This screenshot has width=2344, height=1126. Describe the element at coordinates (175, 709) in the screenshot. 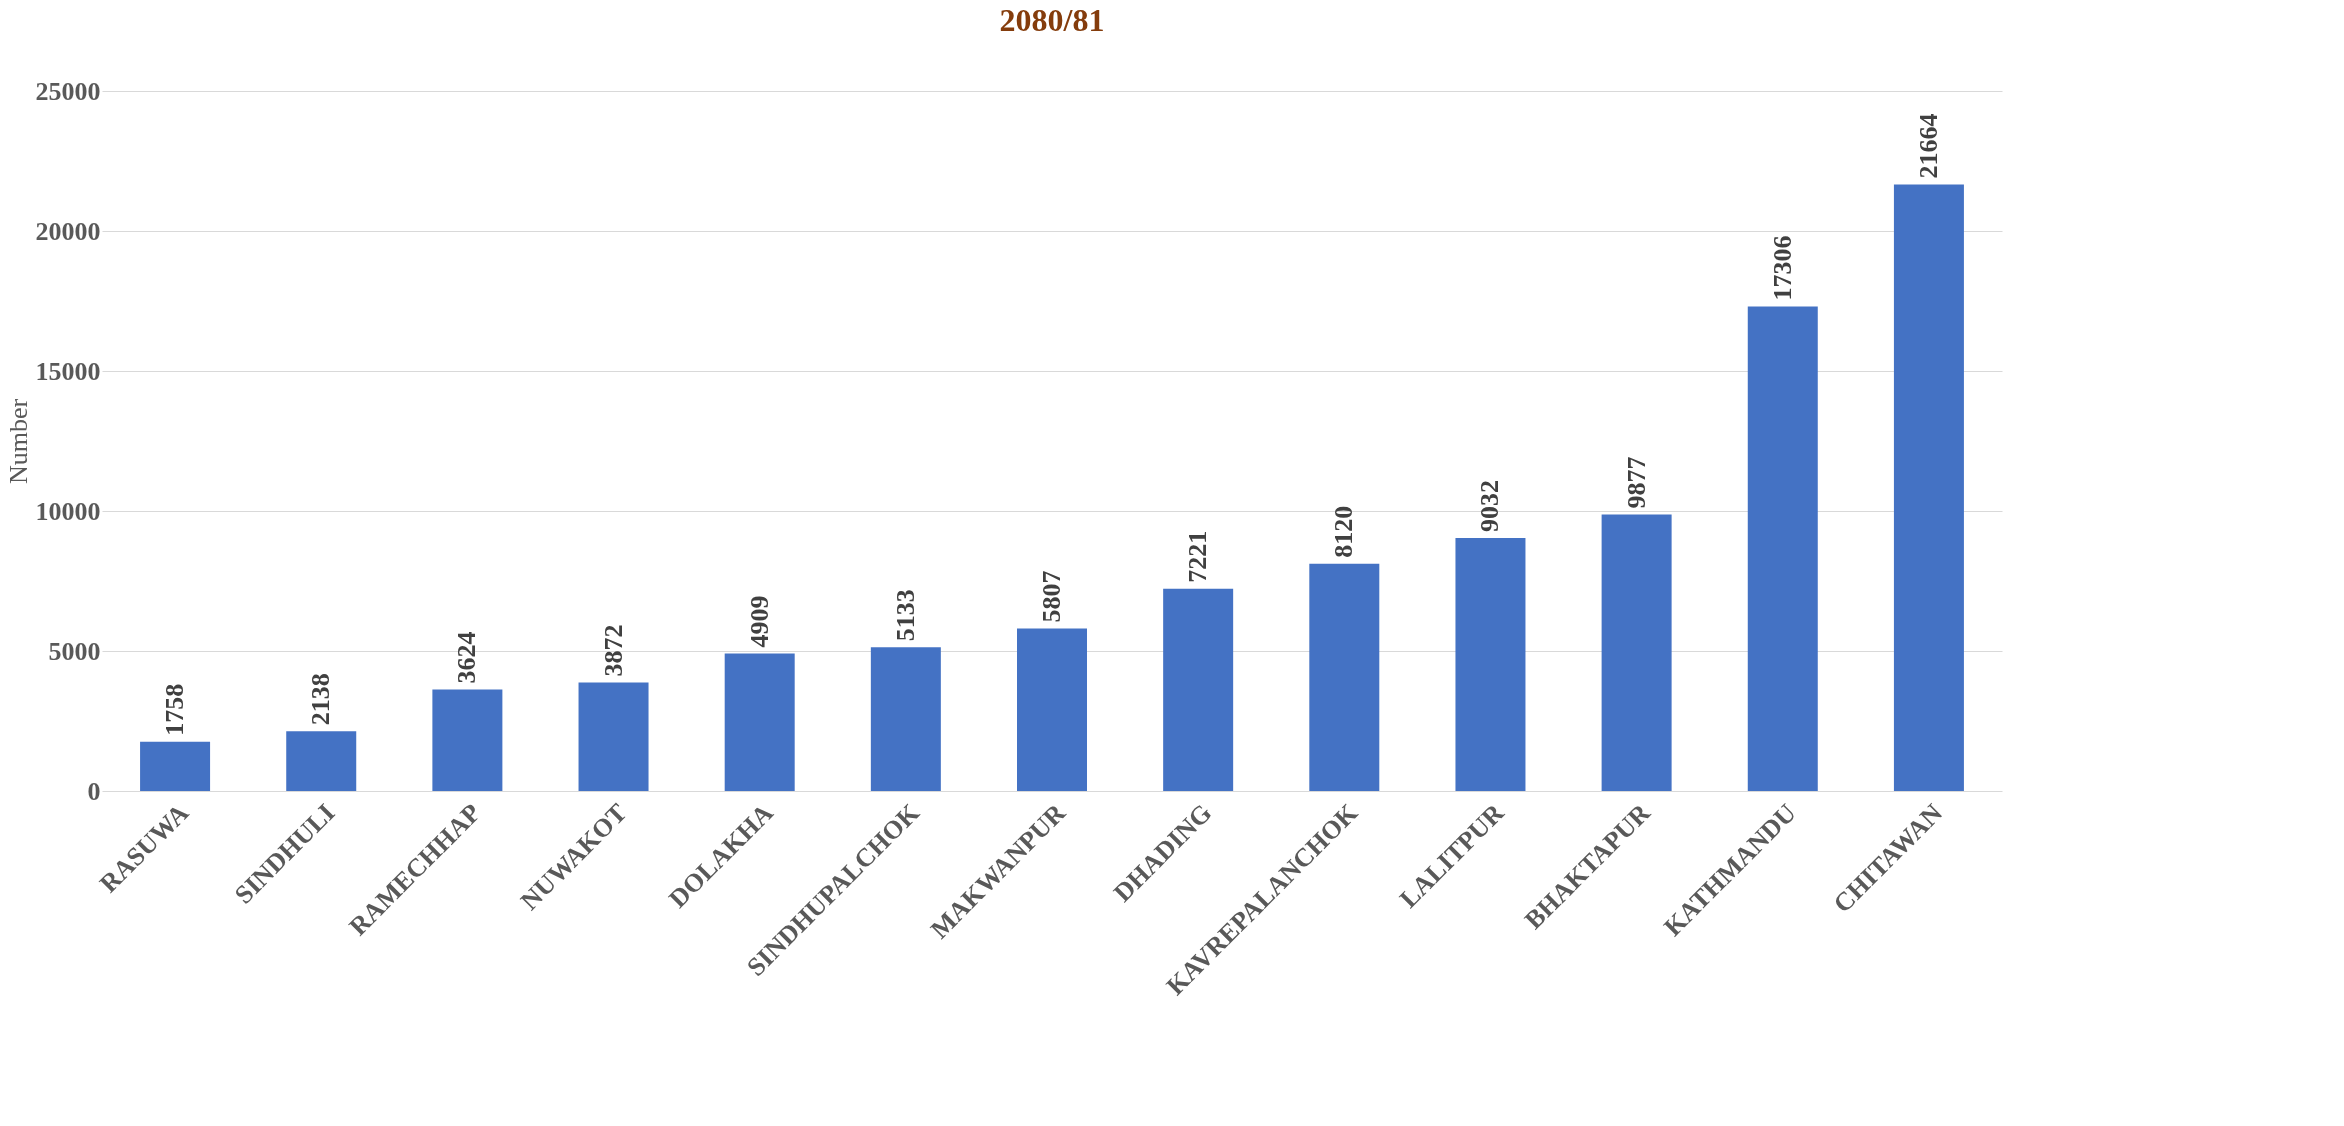

I see `data-label: 1758` at that location.